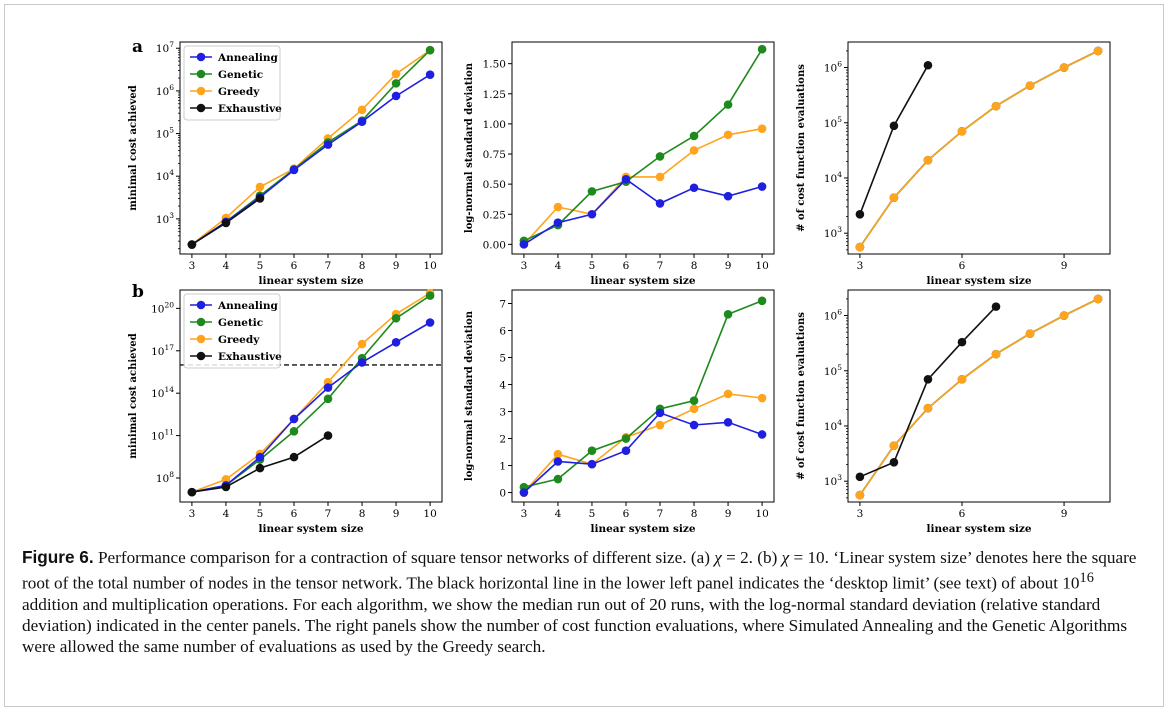 The height and width of the screenshot is (713, 1170). I want to click on y-tick-label: 5, so click(502, 359).